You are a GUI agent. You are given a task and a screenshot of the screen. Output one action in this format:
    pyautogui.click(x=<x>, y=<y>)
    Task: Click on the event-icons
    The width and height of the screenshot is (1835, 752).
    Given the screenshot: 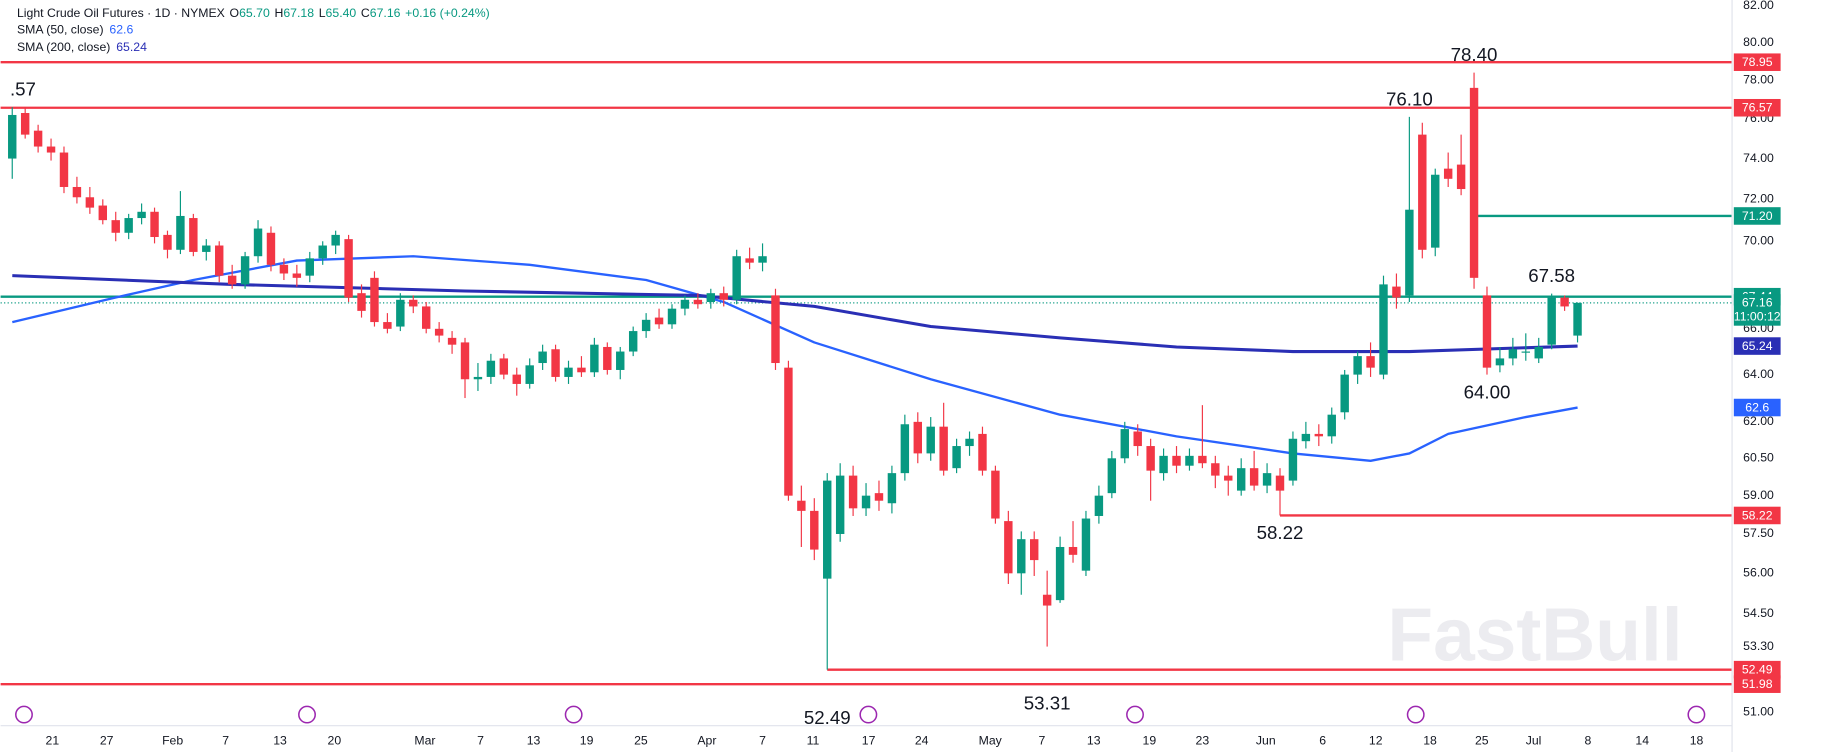 What is the action you would take?
    pyautogui.click(x=860, y=714)
    